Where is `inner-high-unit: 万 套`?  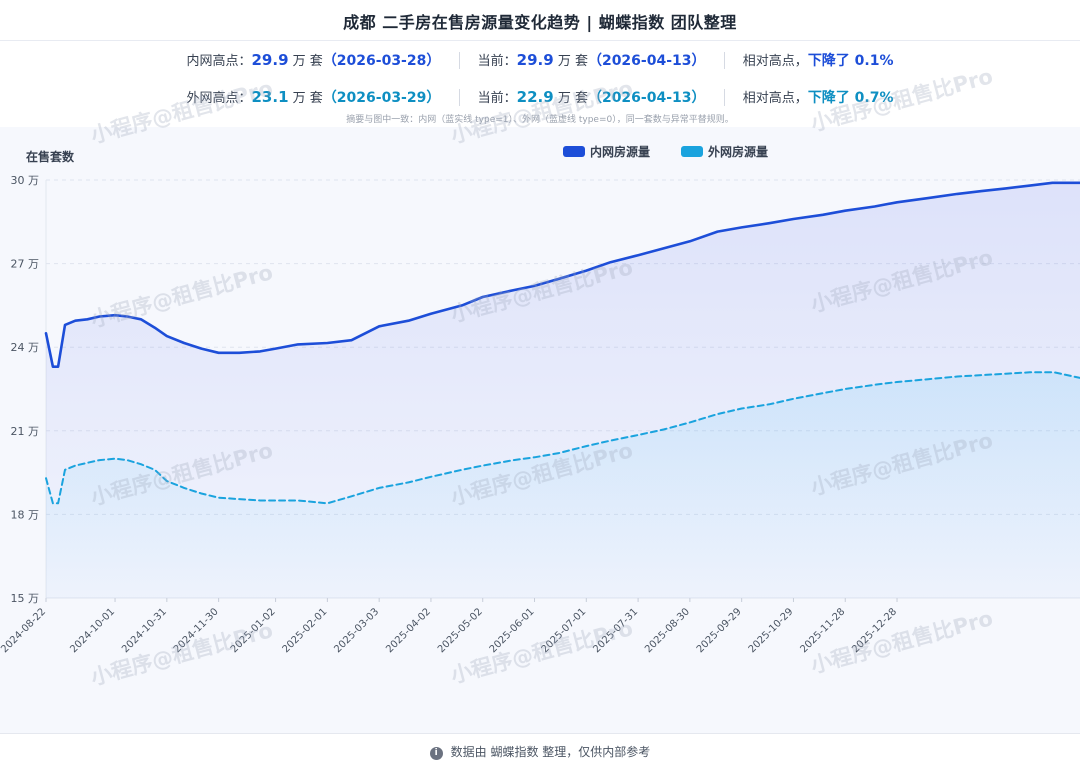
inner-high-unit: 万 套 is located at coordinates (307, 61).